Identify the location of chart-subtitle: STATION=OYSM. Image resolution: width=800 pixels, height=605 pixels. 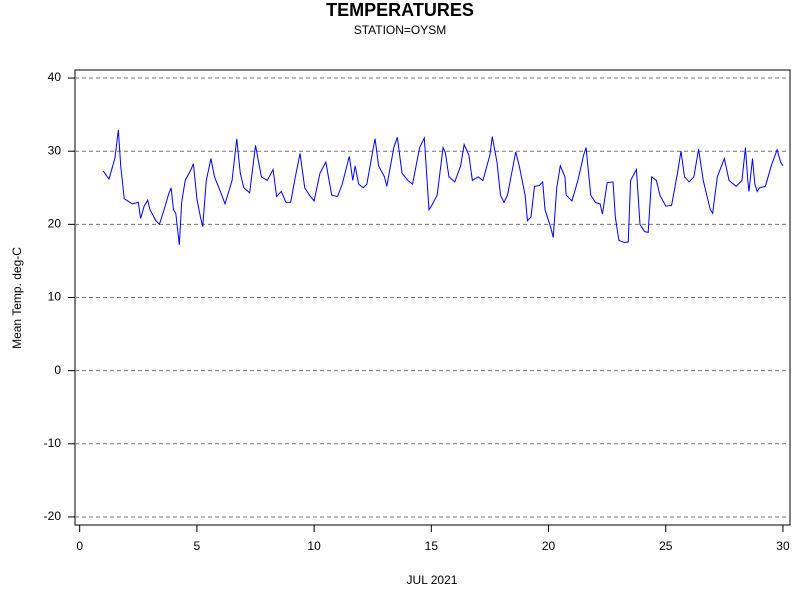
(400, 30).